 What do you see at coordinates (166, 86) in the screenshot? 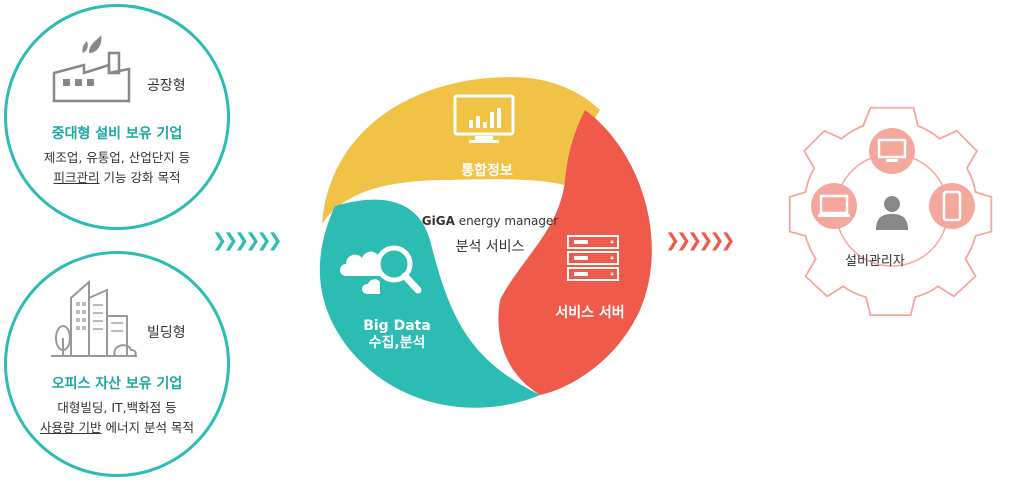
I see `factory-type-label: 공장형` at bounding box center [166, 86].